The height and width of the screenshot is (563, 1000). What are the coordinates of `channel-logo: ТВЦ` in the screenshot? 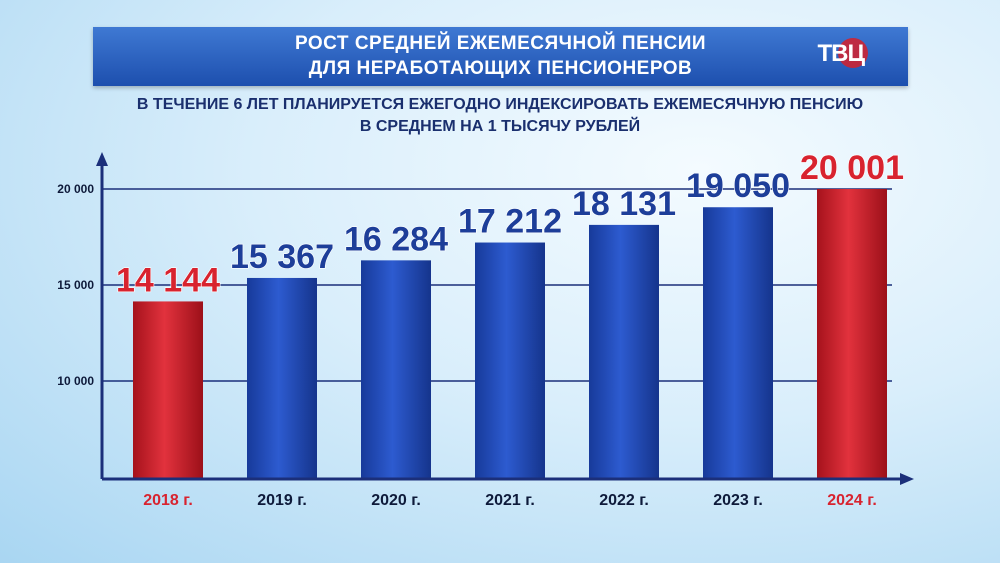 It's located at (841, 53).